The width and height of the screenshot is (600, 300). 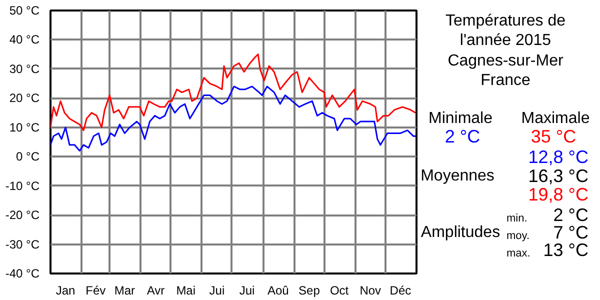 I want to click on y-tick-label: 40 °C, so click(x=24, y=39).